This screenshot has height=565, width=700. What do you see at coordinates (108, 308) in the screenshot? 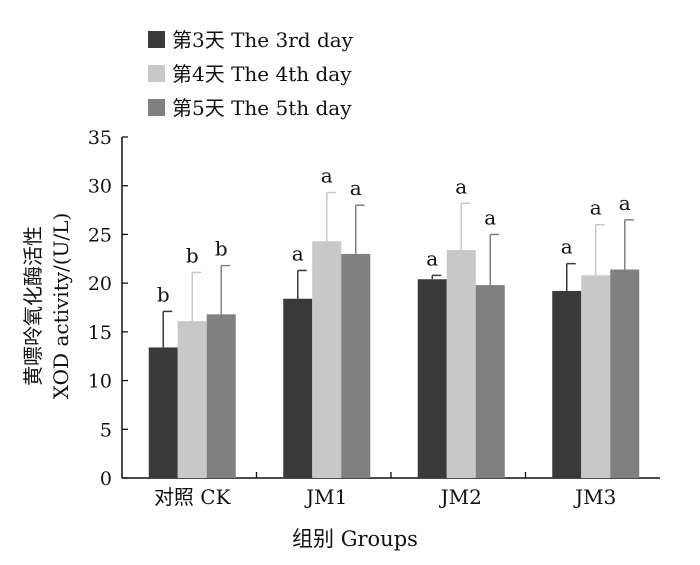
I see `y-axis: 0 5 10 15 20 25 30 35` at bounding box center [108, 308].